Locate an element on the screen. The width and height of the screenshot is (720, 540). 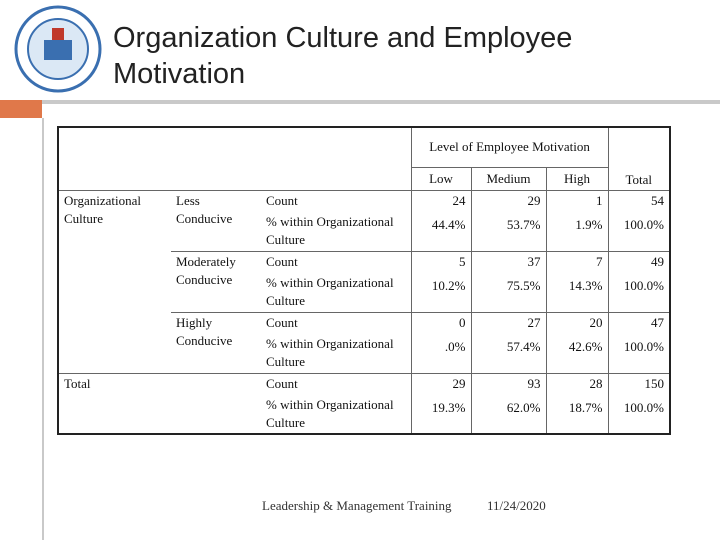
cell-value: 53.7% is located at coordinates (508, 231).